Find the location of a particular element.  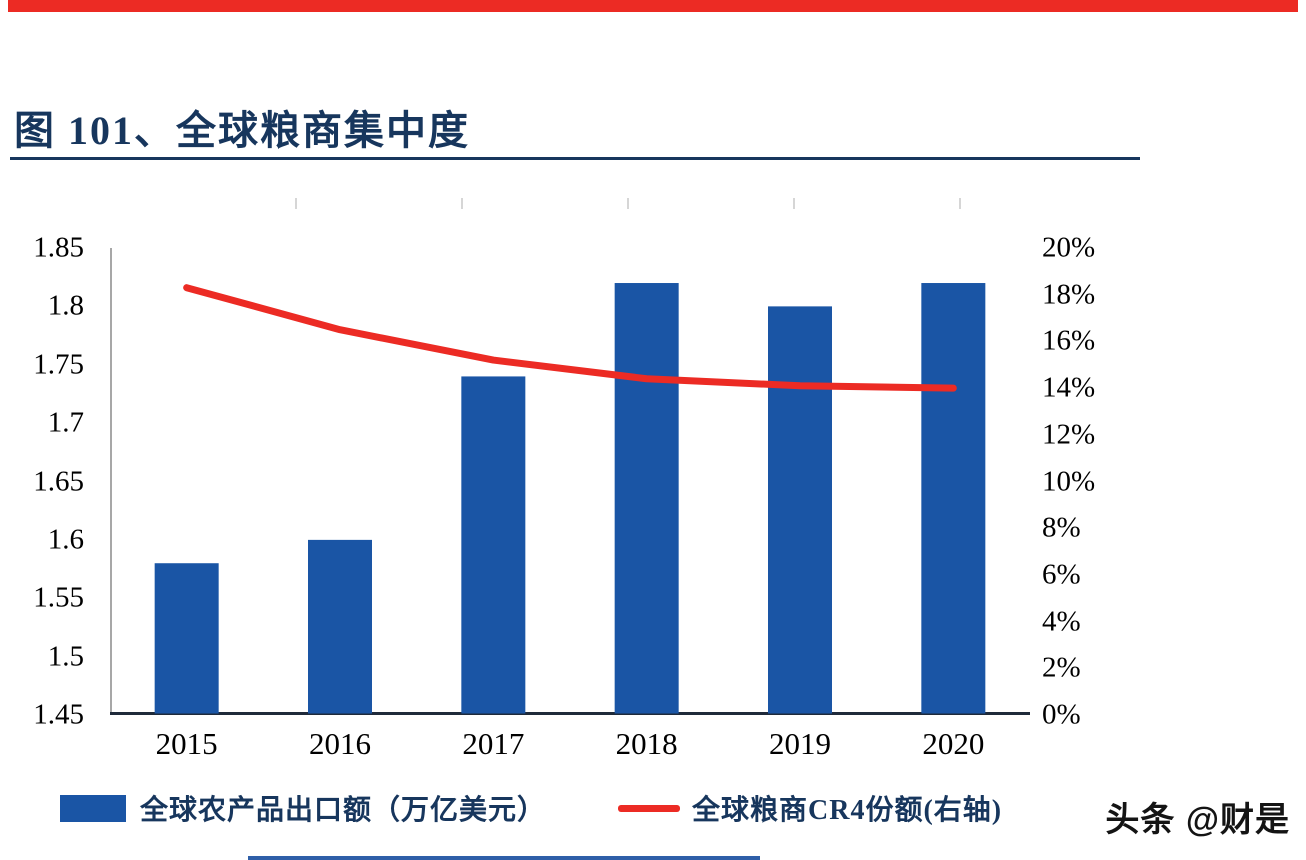

x-tick-label-2019: 2019 is located at coordinates (800, 743).